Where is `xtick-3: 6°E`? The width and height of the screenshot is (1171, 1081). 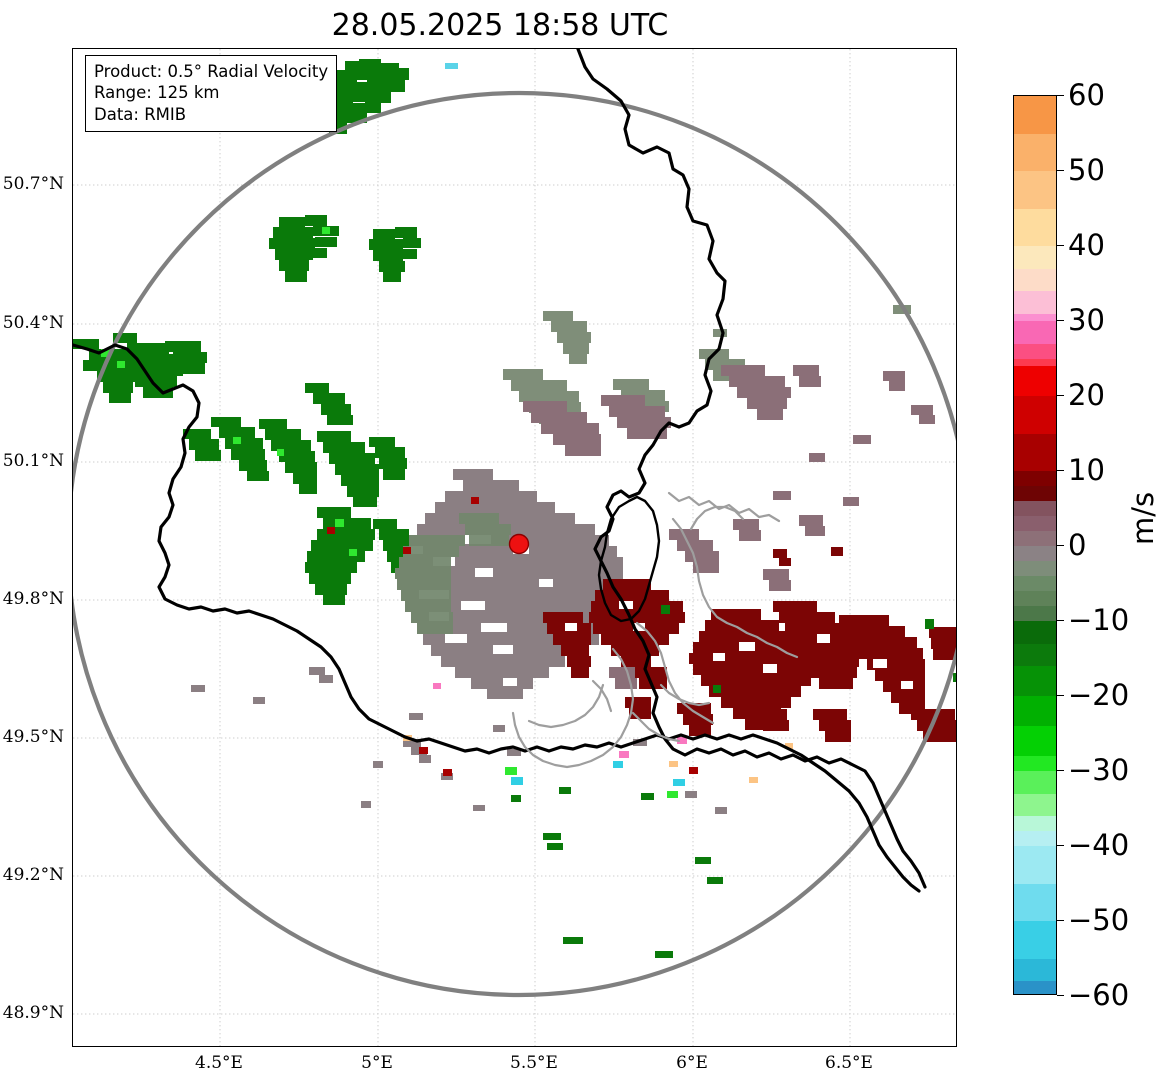 xtick-3: 6°E is located at coordinates (692, 1063).